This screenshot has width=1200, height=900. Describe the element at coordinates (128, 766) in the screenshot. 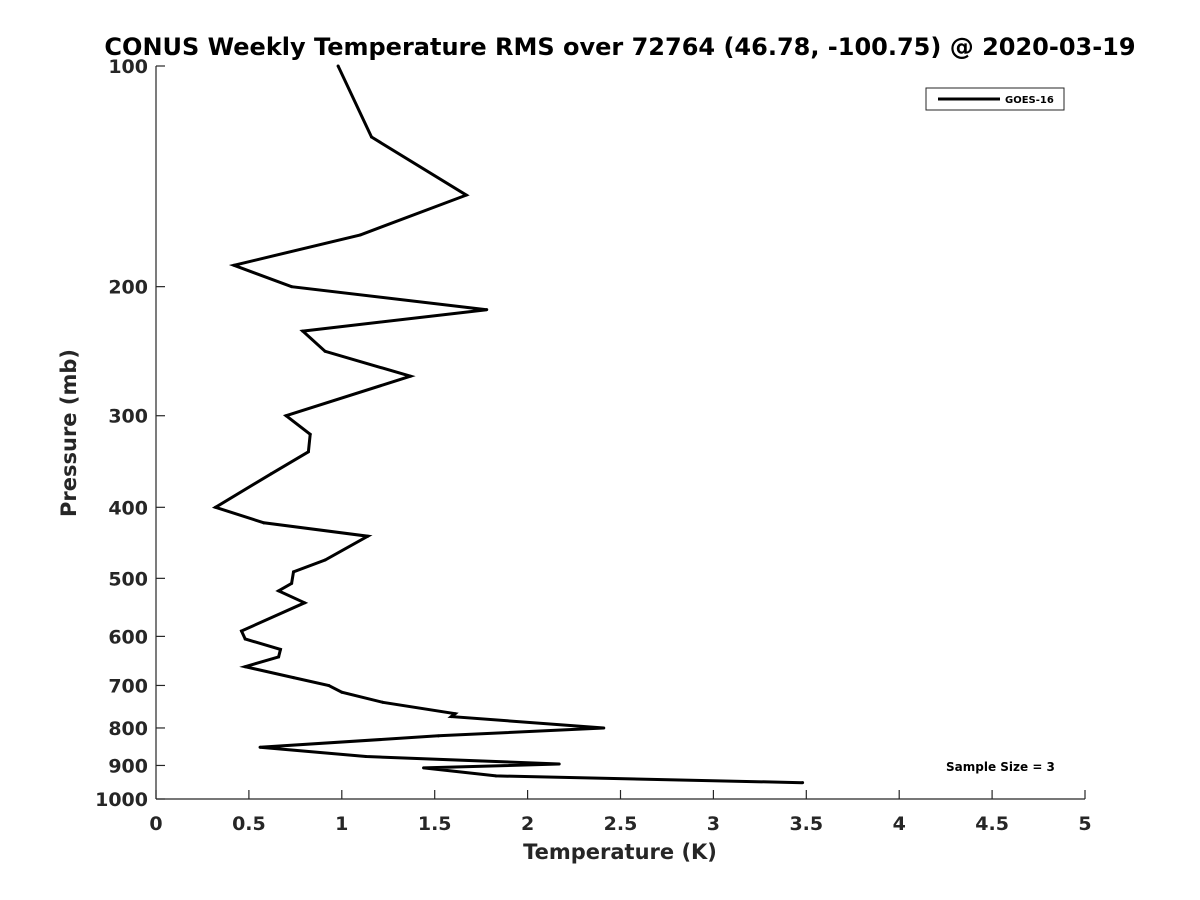

I see `y-tick-label: 900` at that location.